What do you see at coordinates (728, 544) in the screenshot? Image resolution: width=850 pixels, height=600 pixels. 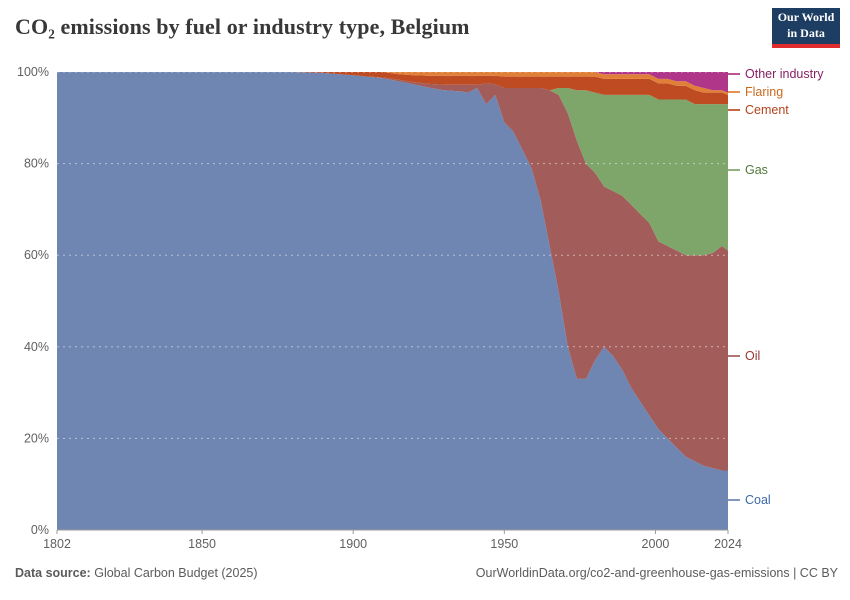 I see `x-tick-label: 2024` at bounding box center [728, 544].